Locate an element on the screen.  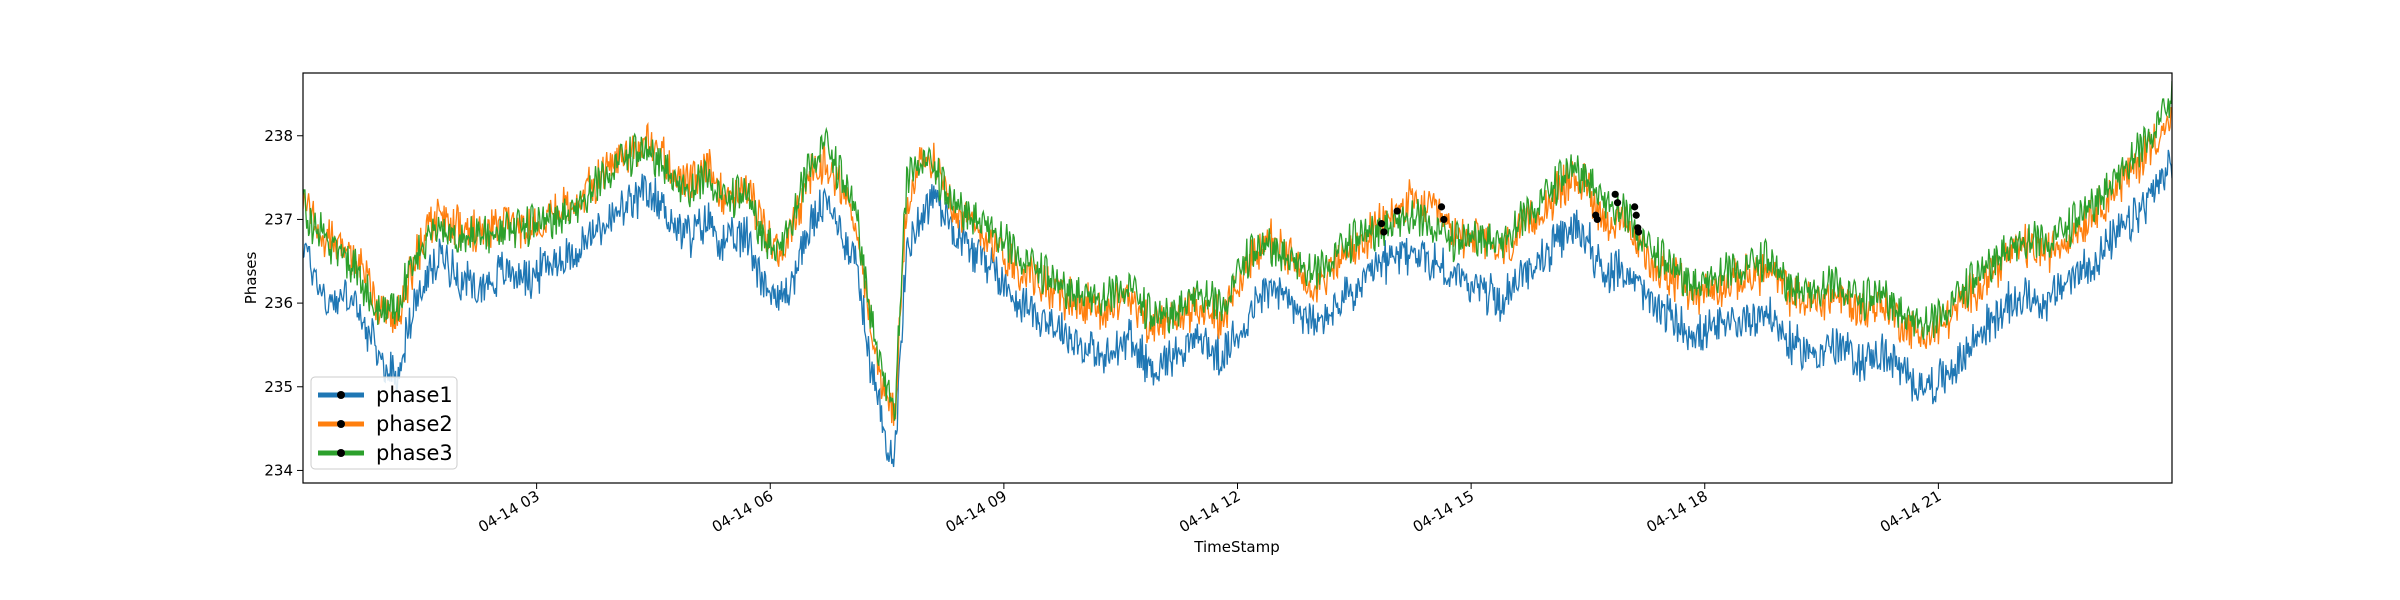
legend-label-phase3: phase3 is located at coordinates (414, 453).